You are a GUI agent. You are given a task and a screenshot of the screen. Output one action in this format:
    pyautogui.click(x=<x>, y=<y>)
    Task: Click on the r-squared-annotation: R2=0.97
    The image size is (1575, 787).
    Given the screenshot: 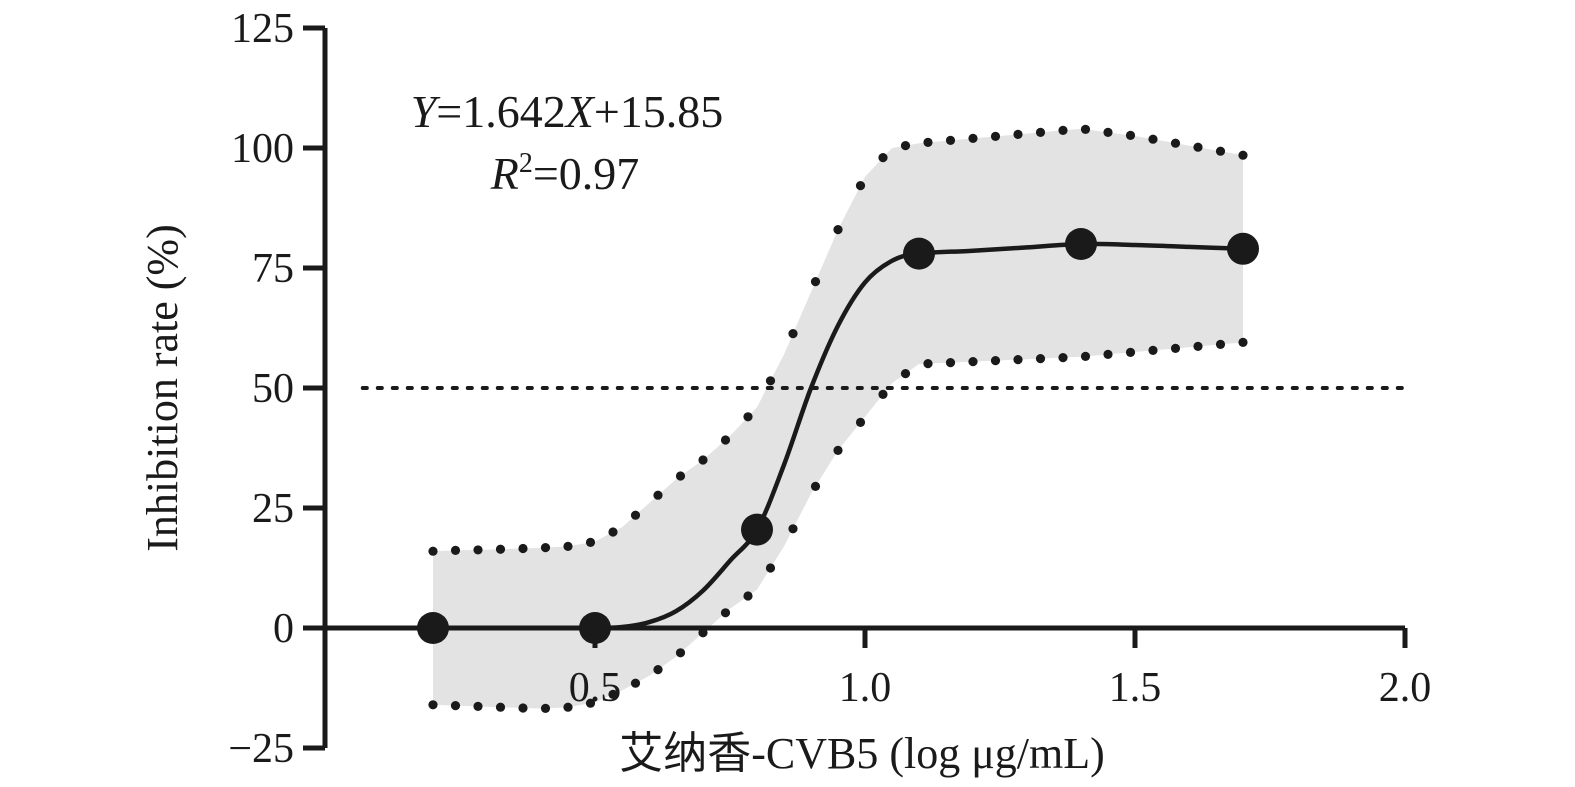 What is the action you would take?
    pyautogui.click(x=565, y=173)
    